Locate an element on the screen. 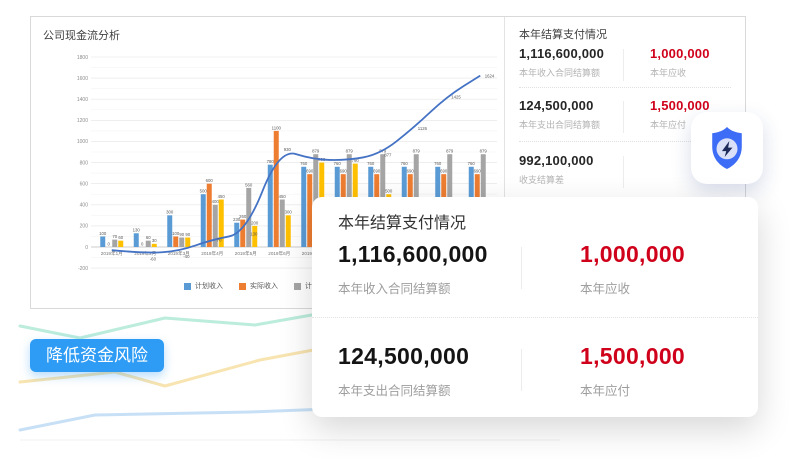 The width and height of the screenshot is (792, 459). svg-text: 780 is located at coordinates (271, 161).